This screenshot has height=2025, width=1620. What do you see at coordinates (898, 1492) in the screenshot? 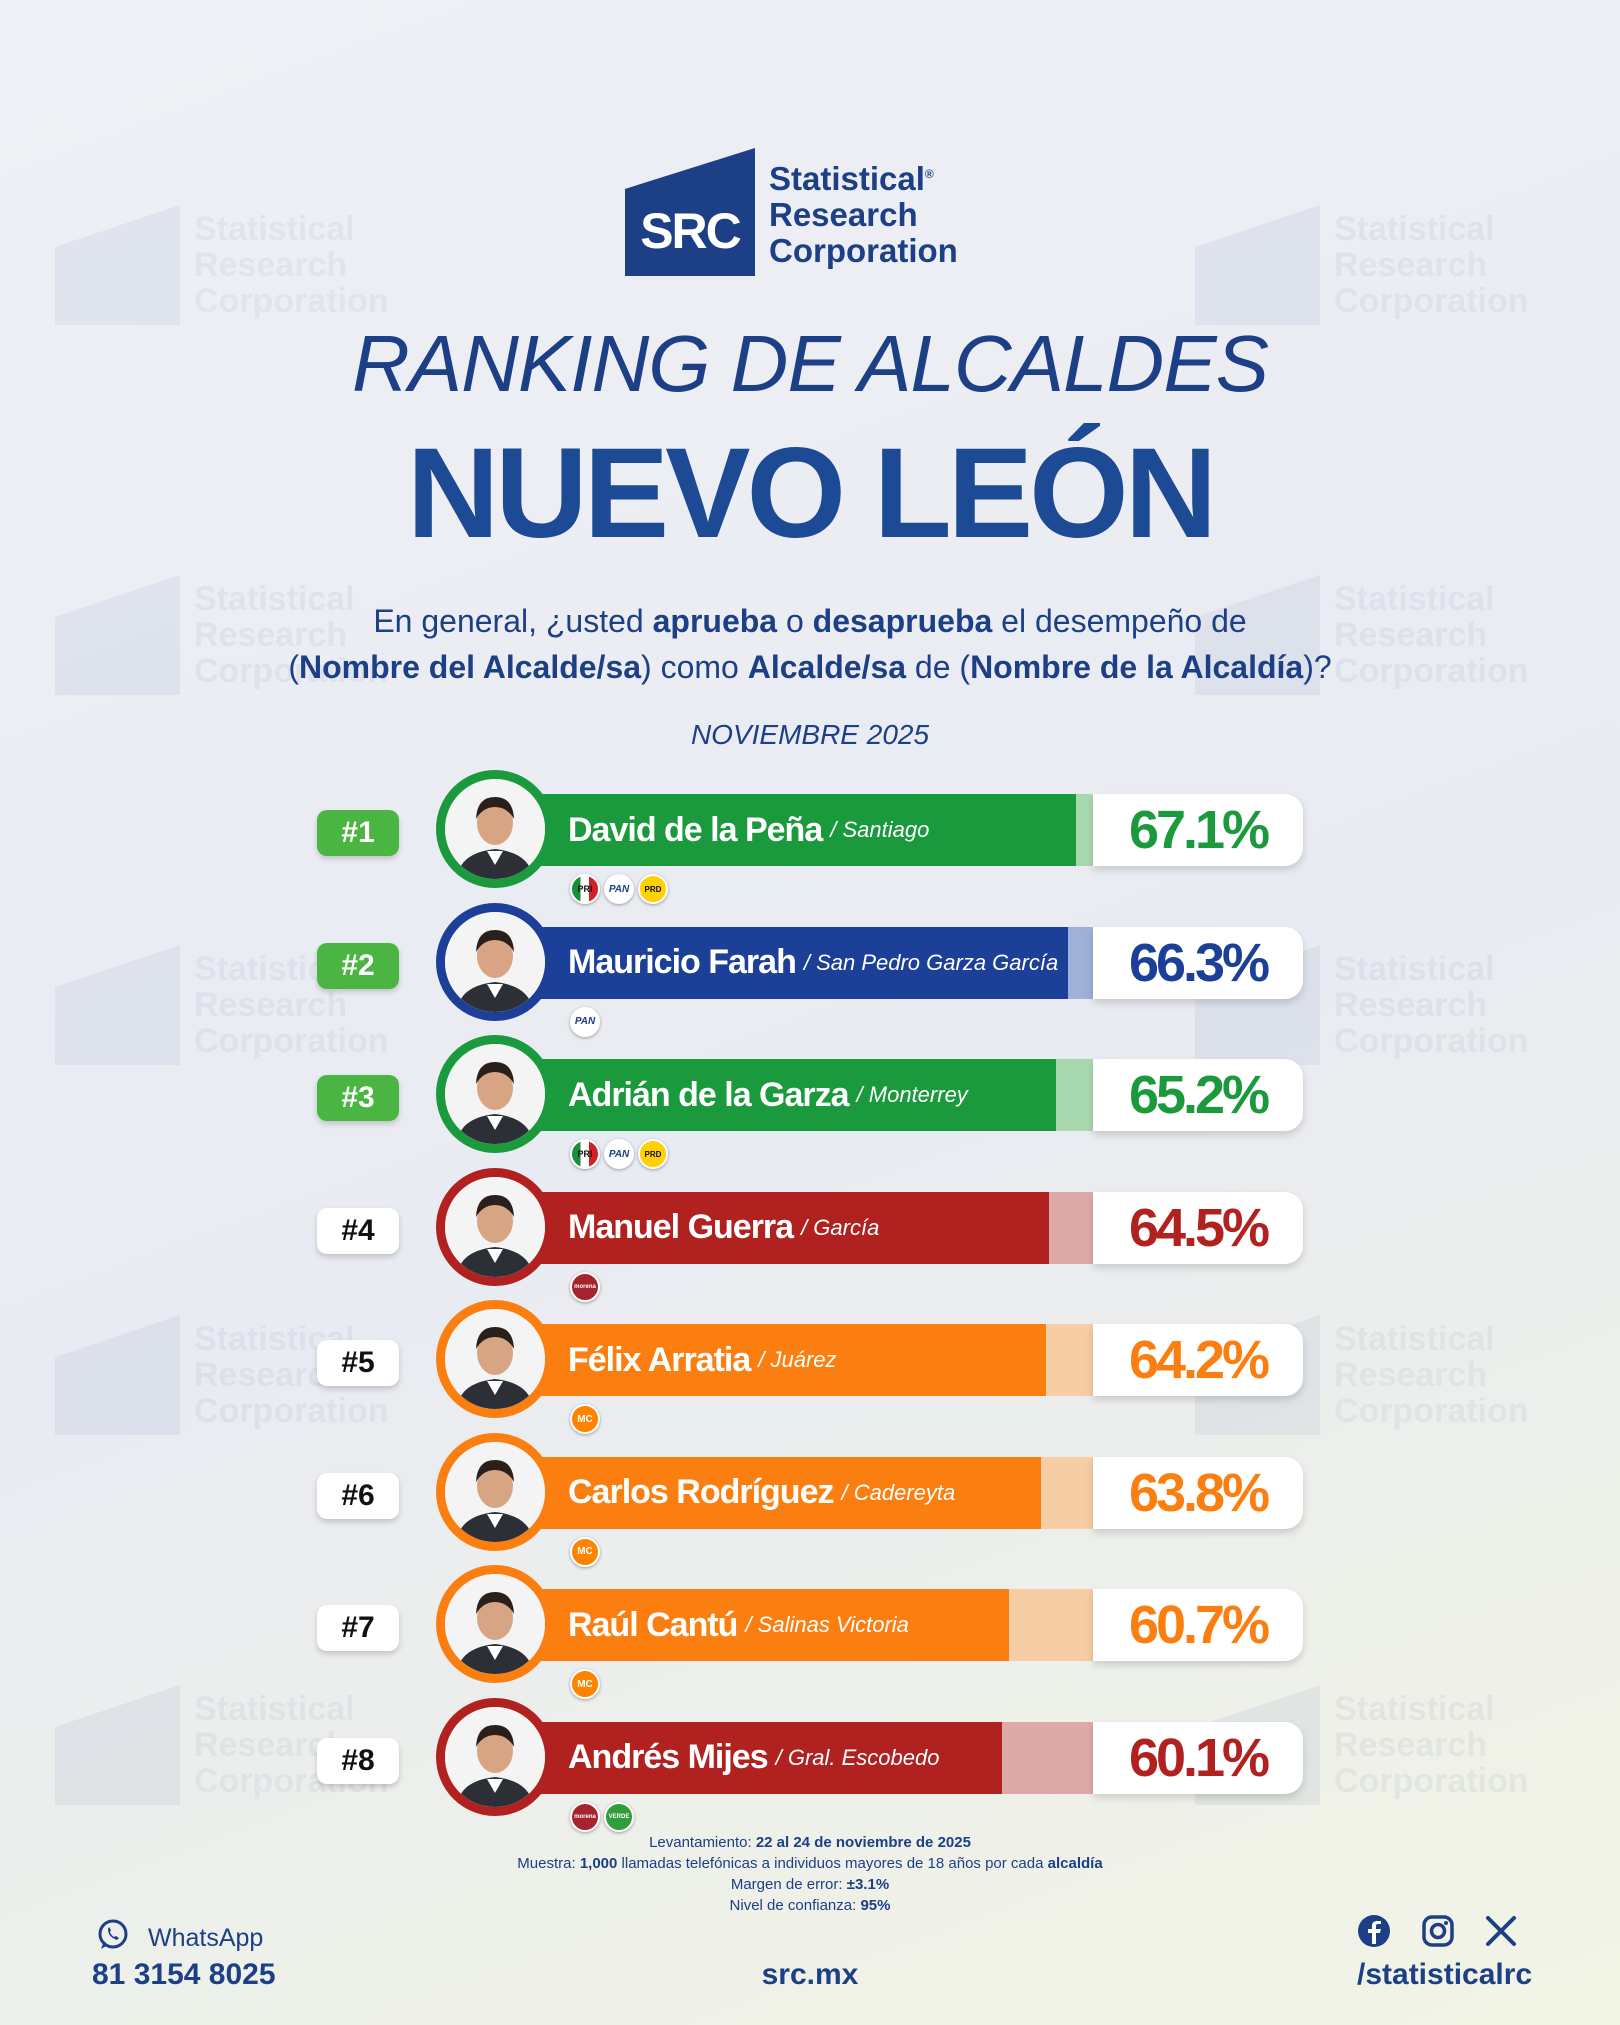
I see `municipality-name: / Cadereyta` at bounding box center [898, 1492].